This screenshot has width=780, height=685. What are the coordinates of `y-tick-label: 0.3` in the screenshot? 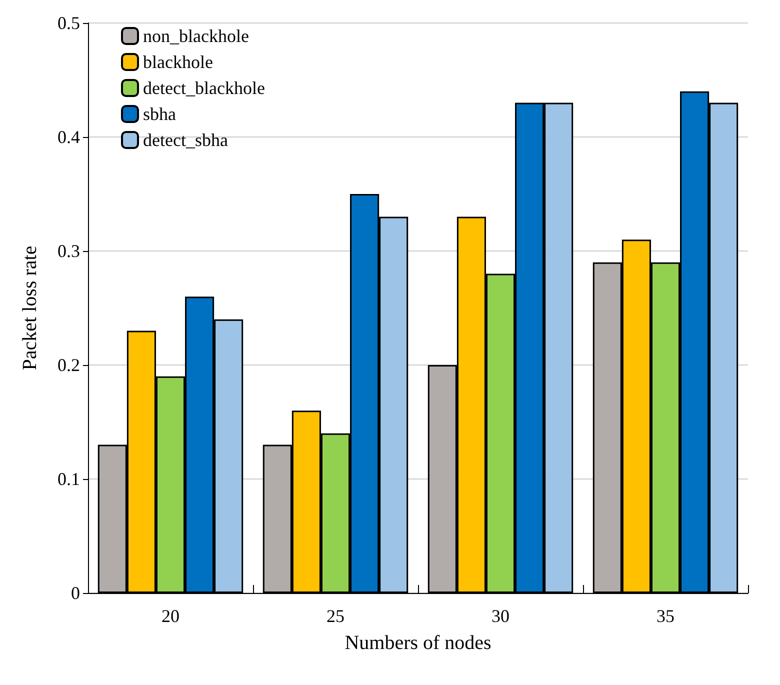 It's located at (69, 251).